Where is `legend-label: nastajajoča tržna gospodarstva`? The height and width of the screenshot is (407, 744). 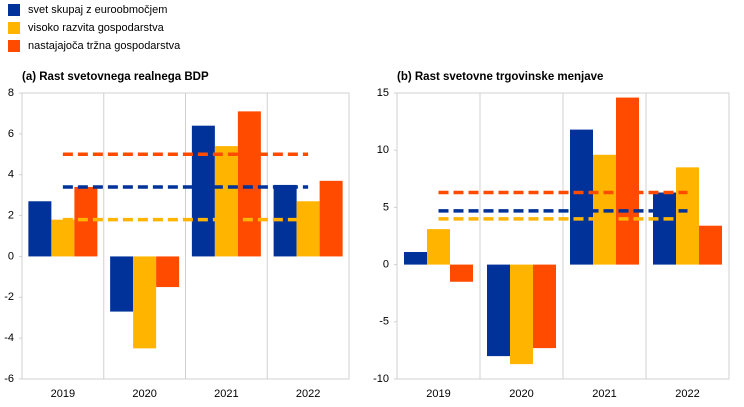 legend-label: nastajajoča tržna gospodarstva is located at coordinates (104, 46).